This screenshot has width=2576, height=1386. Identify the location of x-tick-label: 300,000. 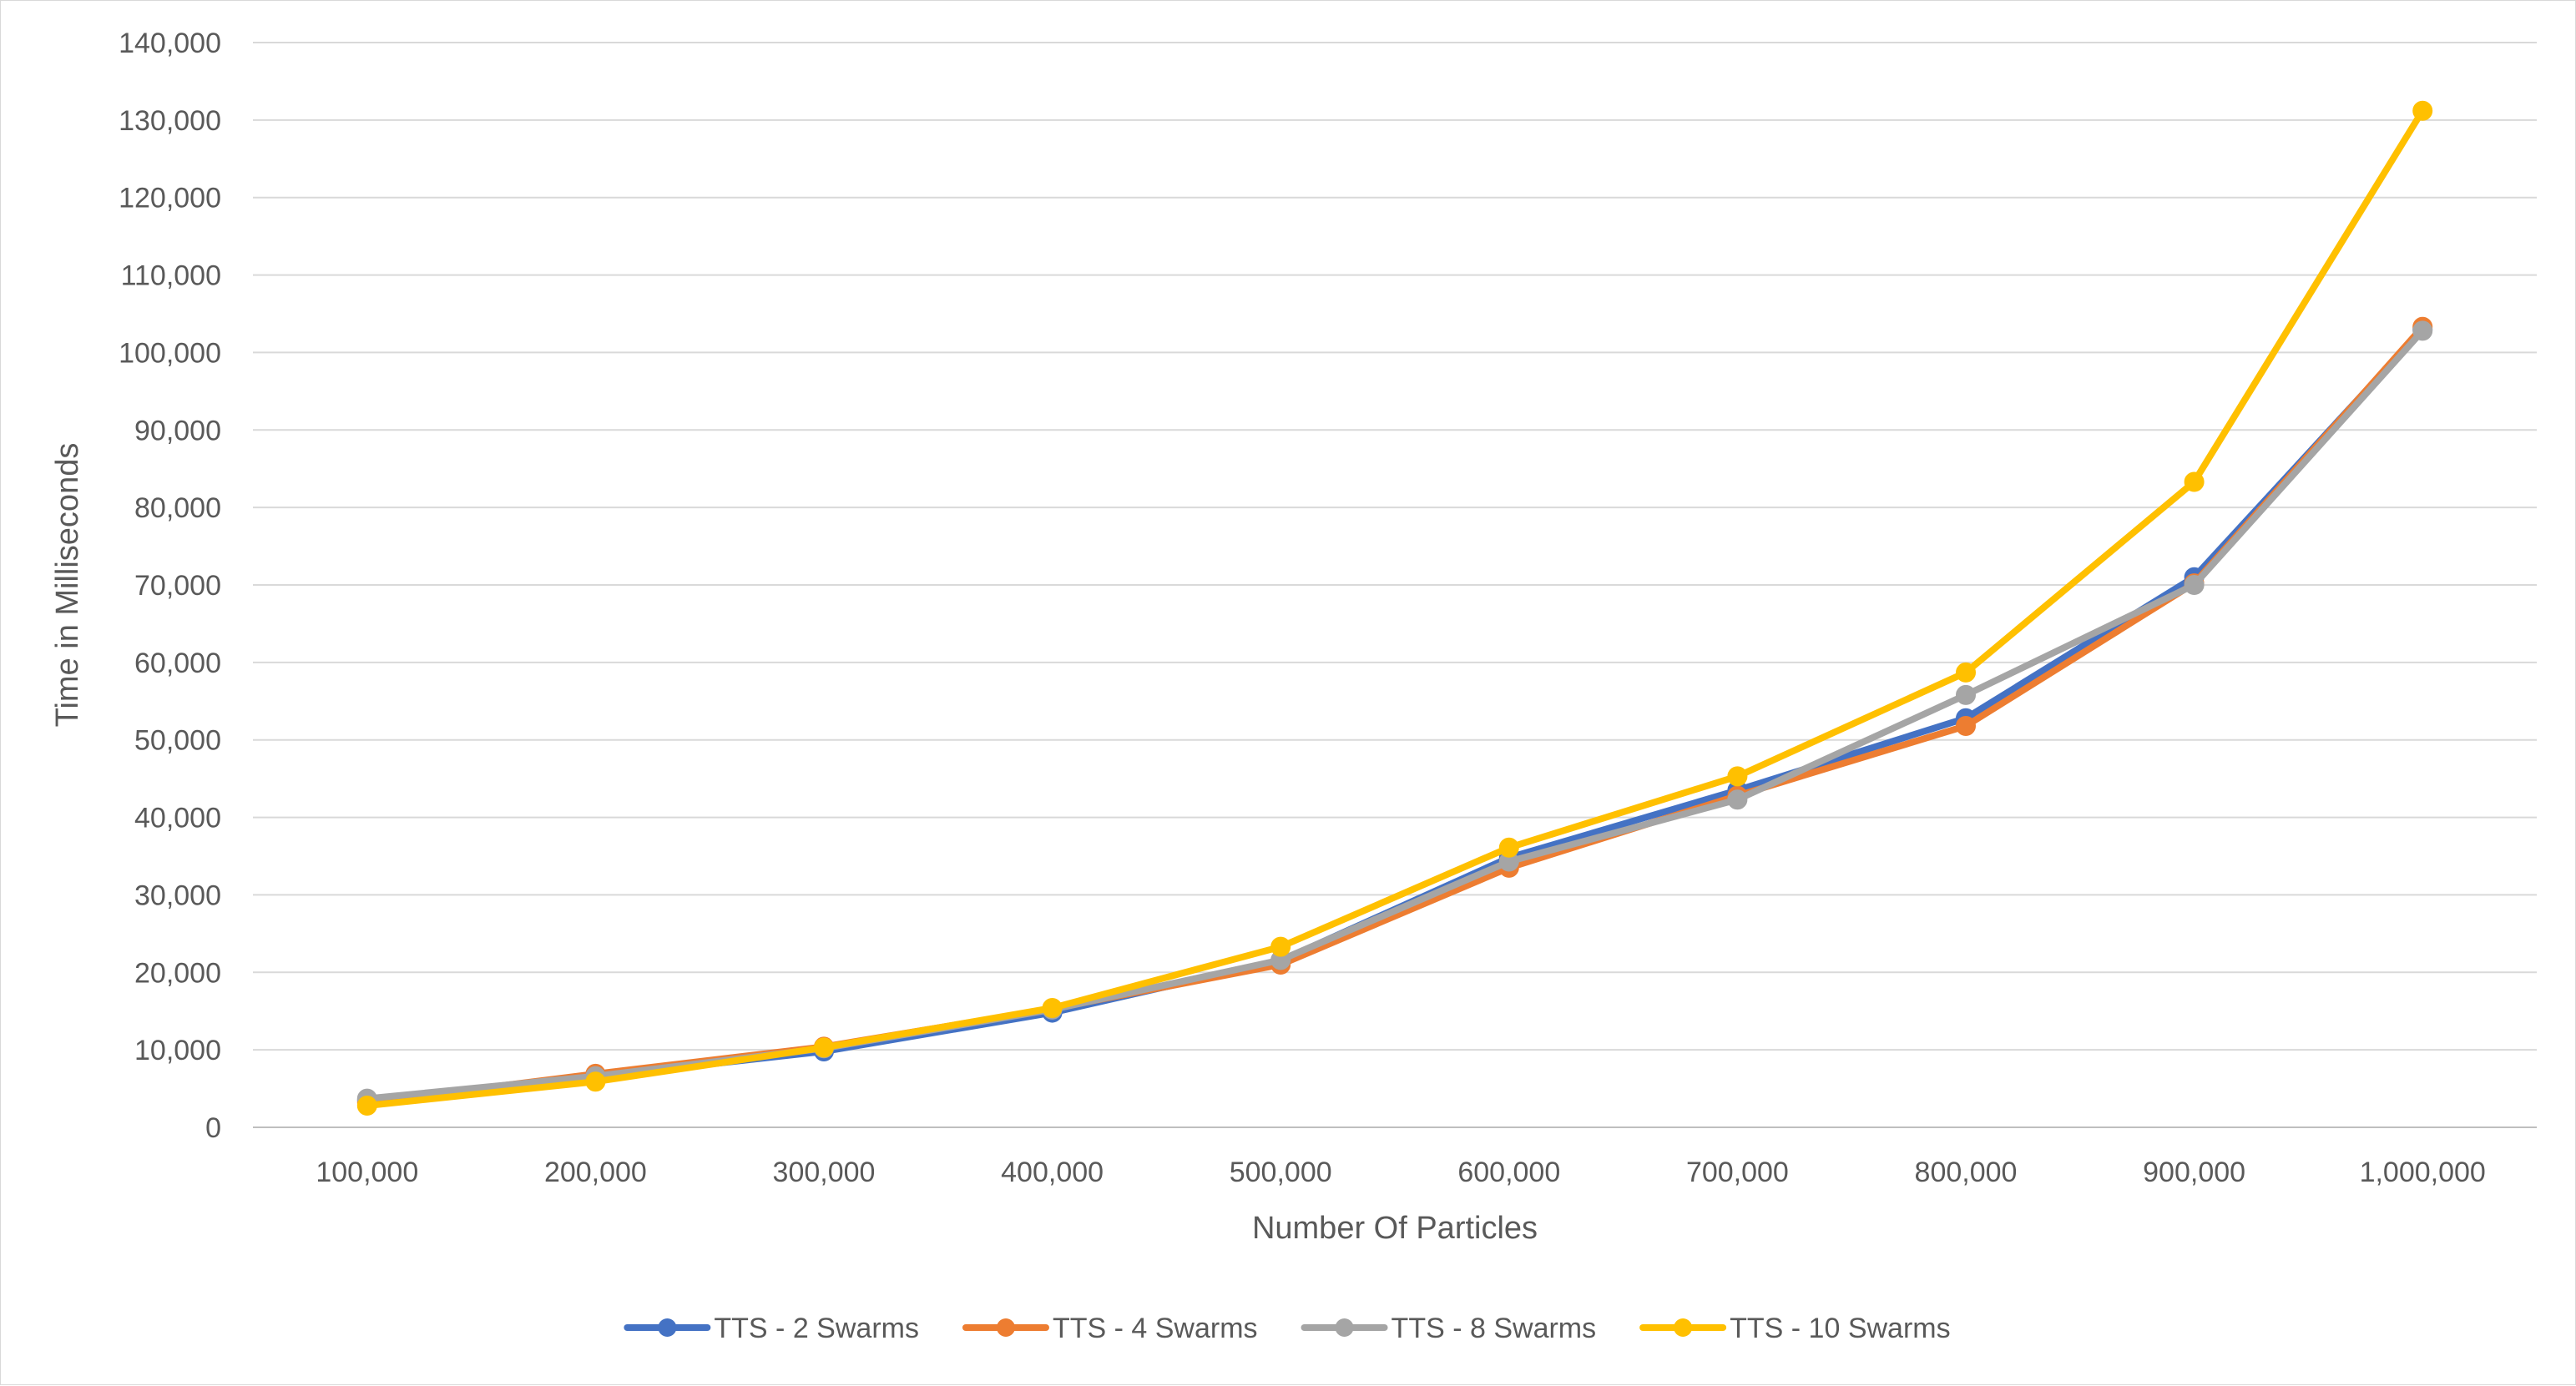
(824, 1172).